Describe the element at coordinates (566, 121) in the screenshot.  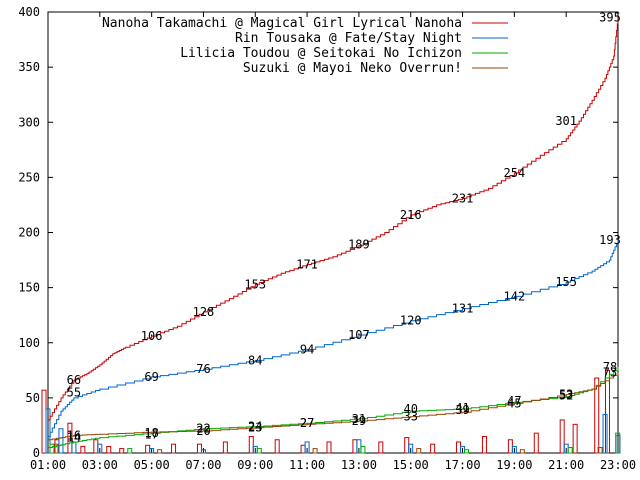
I see `data-label: 301` at that location.